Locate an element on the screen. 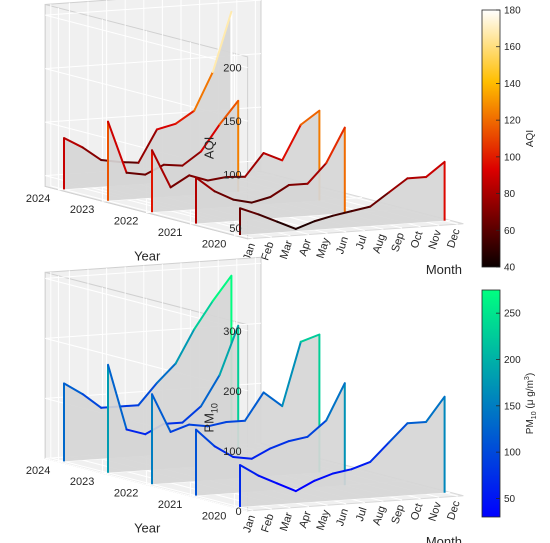  colorbar-label: PM10 (μ g/m3) is located at coordinates (531, 403).